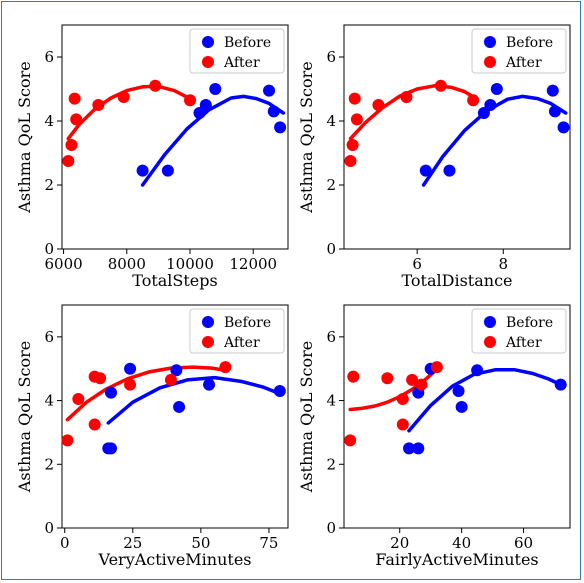 The image size is (584, 583). What do you see at coordinates (417, 264) in the screenshot?
I see `x-tick-label: 6` at bounding box center [417, 264].